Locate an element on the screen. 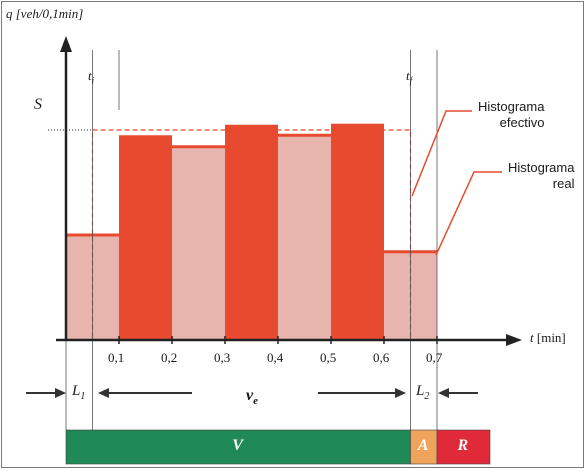  legend-real: Histograma real is located at coordinates (541, 175).